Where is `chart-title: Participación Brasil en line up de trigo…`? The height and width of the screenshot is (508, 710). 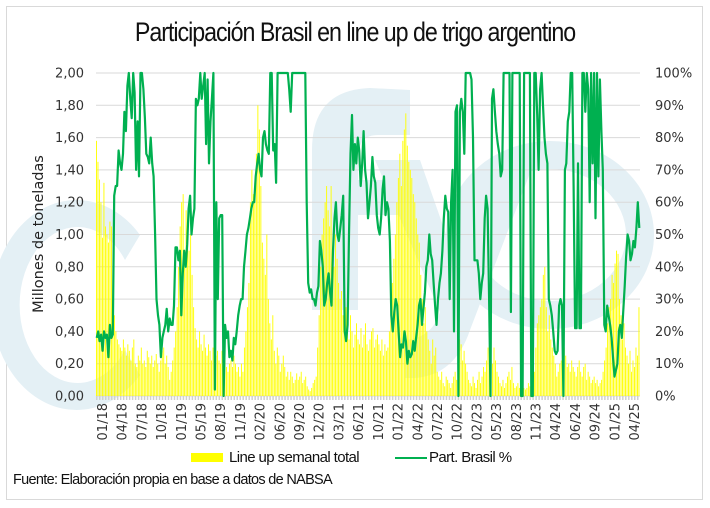 chart-title: Participación Brasil en line up de trigo… is located at coordinates (355, 32).